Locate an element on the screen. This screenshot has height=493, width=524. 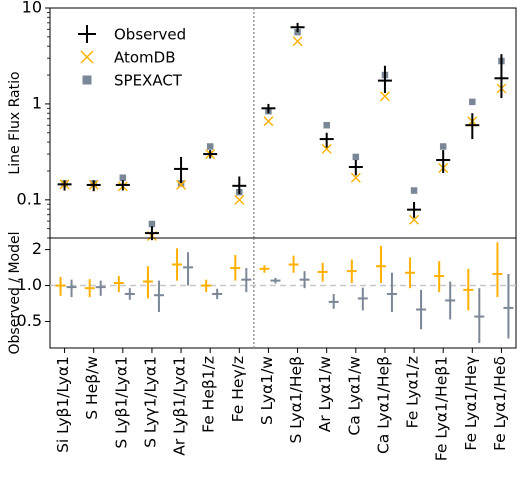
x-tick-label: Ca Lyα1/Heβ is located at coordinates (383, 405).